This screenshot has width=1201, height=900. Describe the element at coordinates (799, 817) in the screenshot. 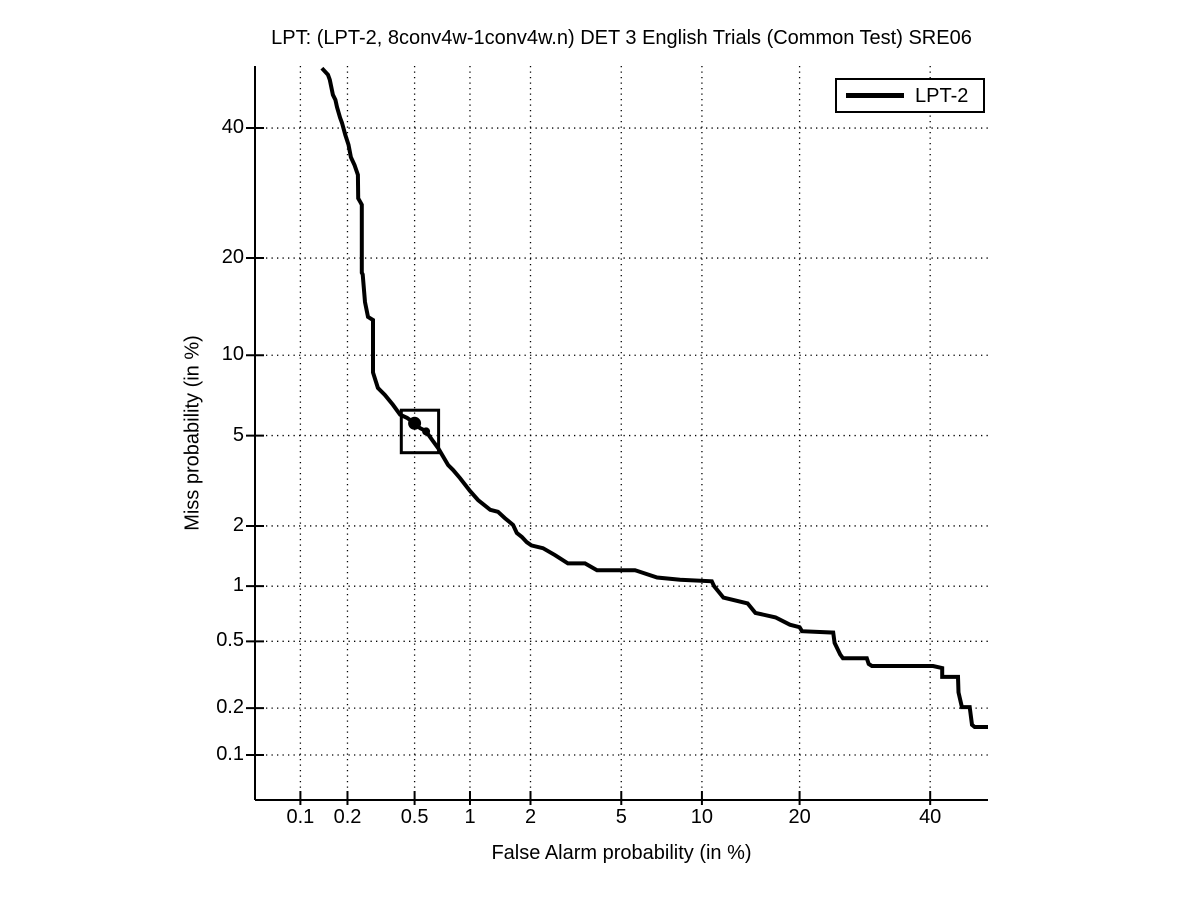

I see `x-tick-label: 20` at that location.